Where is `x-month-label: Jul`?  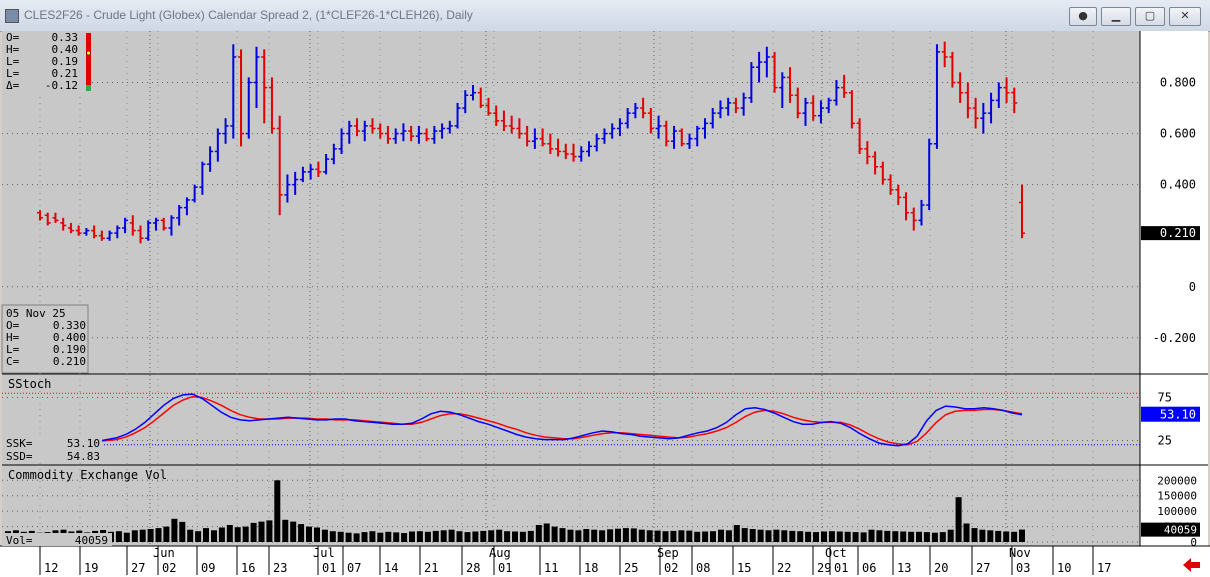 x-month-label: Jul is located at coordinates (324, 553).